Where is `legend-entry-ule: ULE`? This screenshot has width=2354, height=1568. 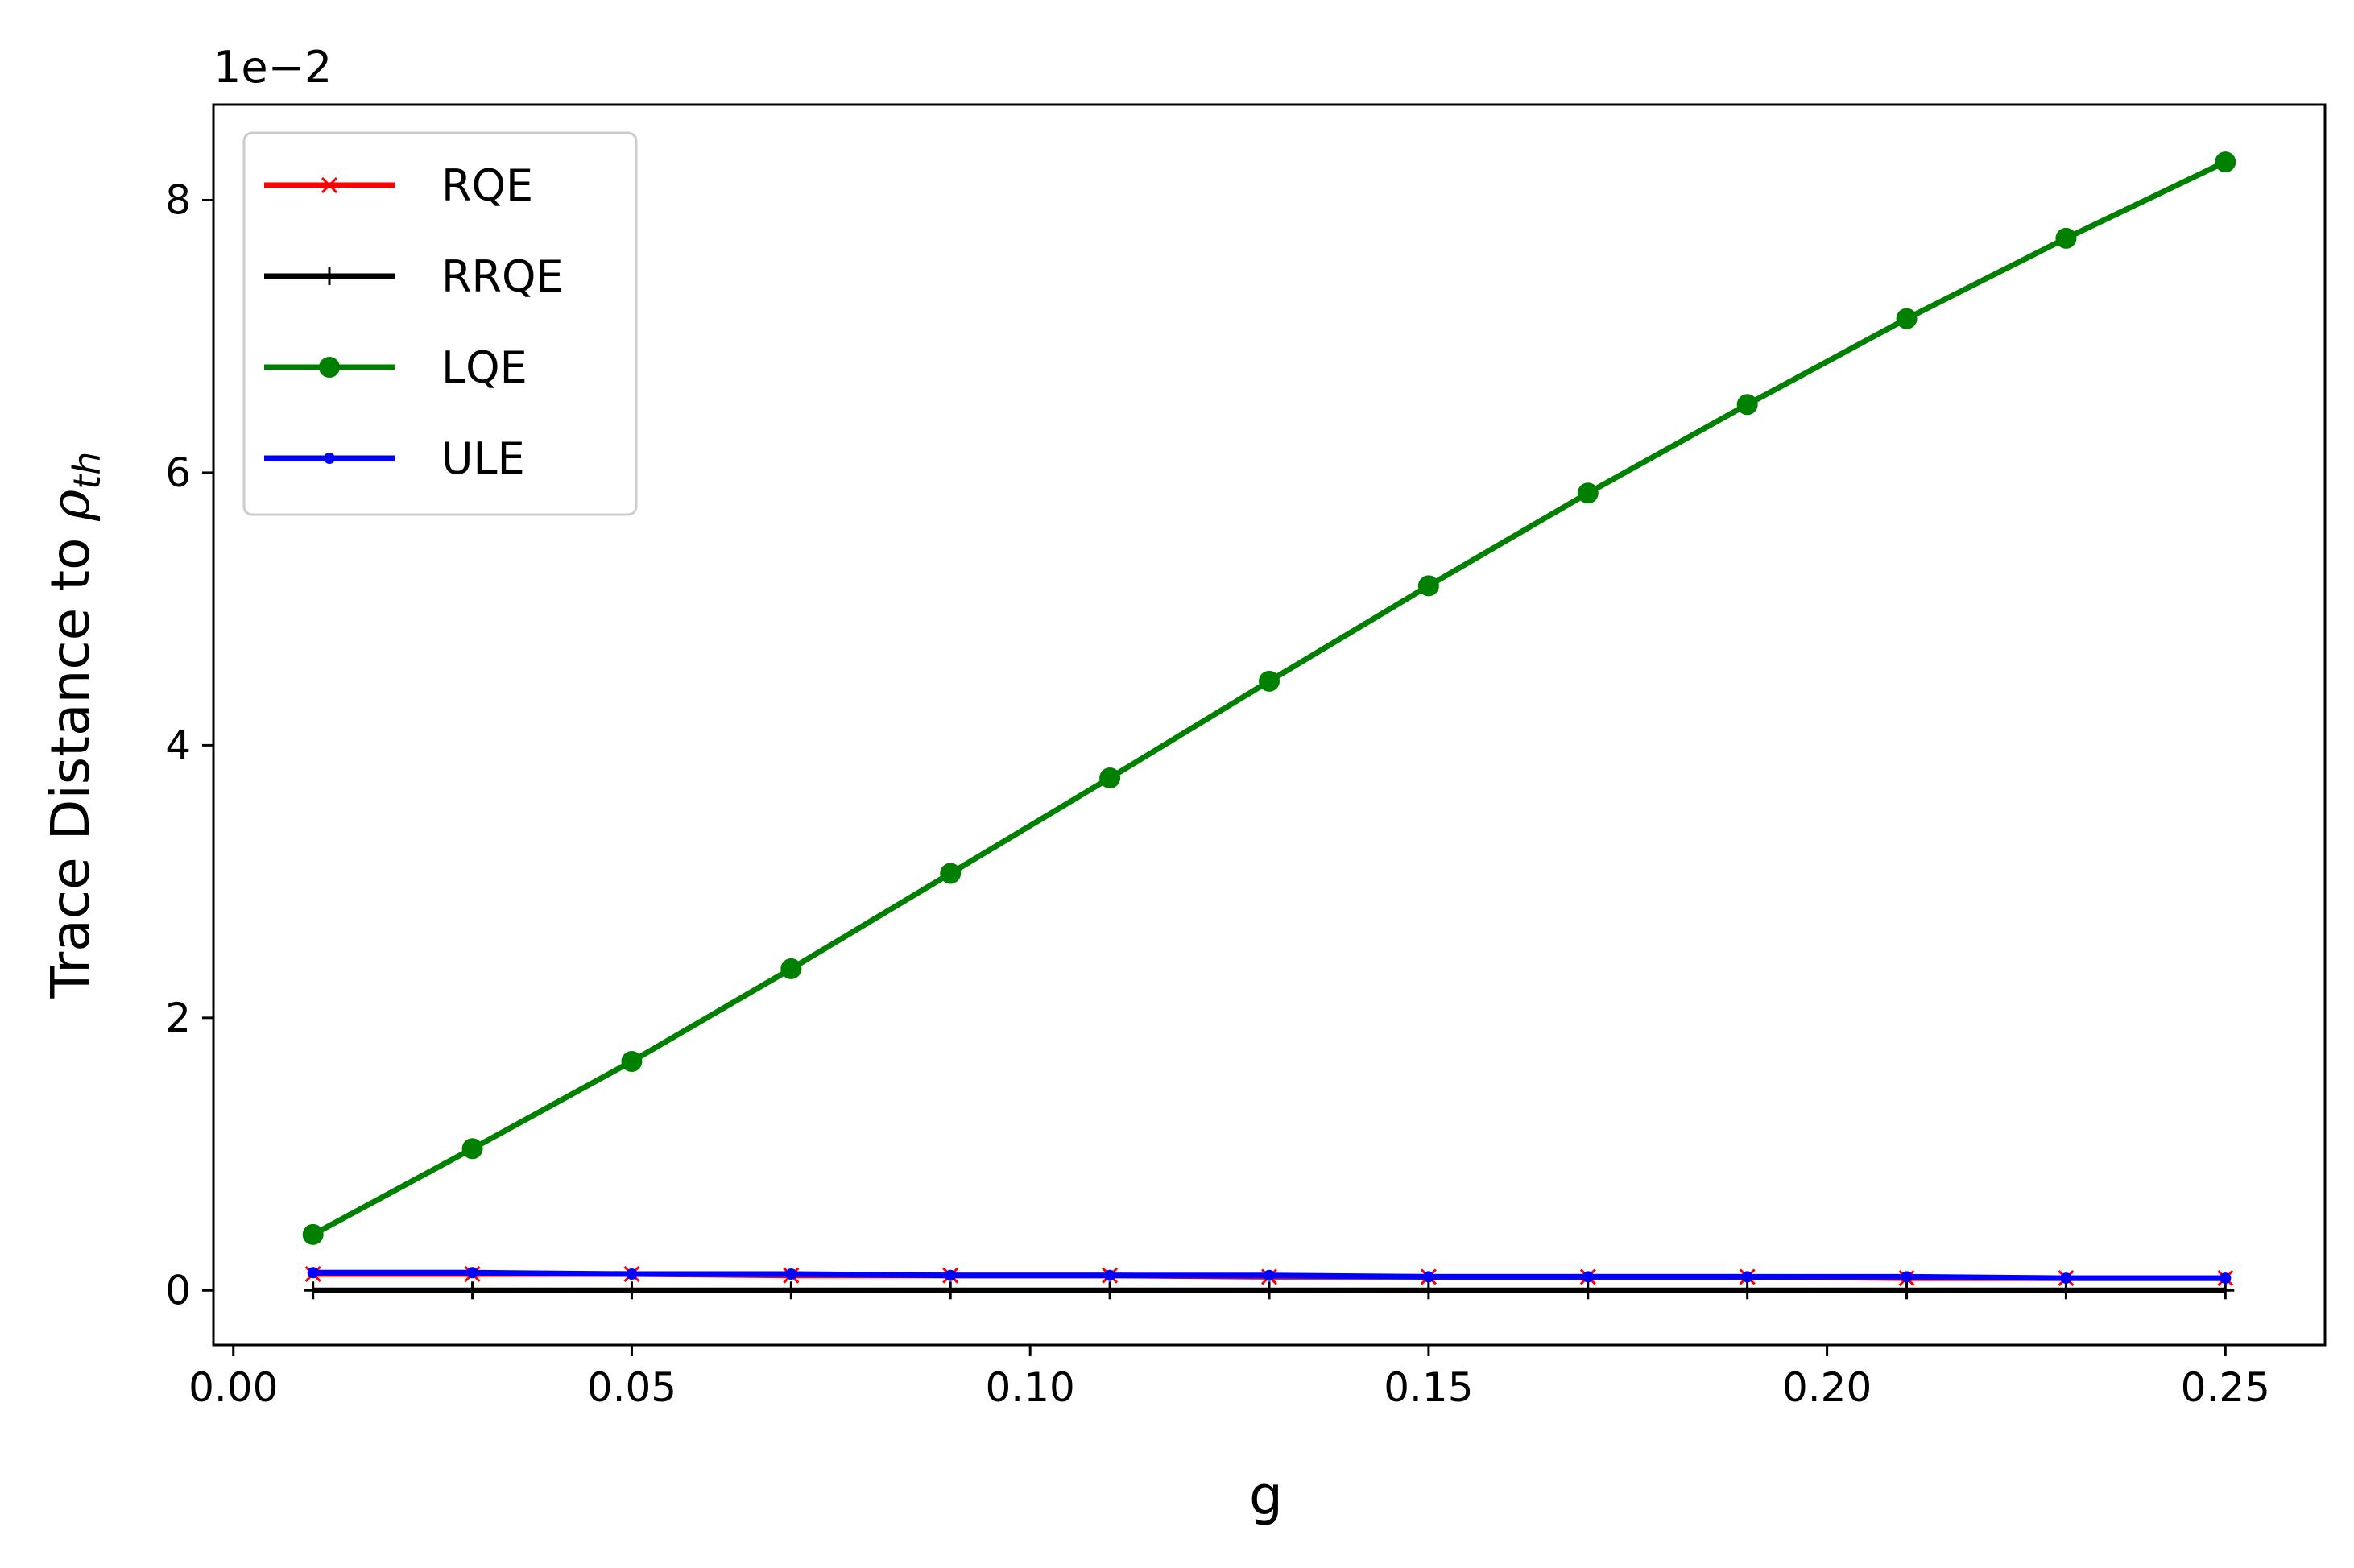 legend-entry-ule: ULE is located at coordinates (395, 459).